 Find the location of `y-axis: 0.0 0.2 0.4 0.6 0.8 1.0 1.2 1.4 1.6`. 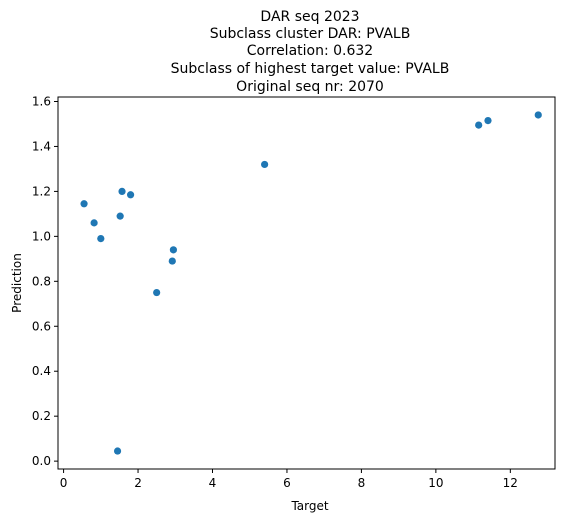

y-axis: 0.0 0.2 0.4 0.6 0.8 1.0 1.2 1.4 1.6 is located at coordinates (45, 281).